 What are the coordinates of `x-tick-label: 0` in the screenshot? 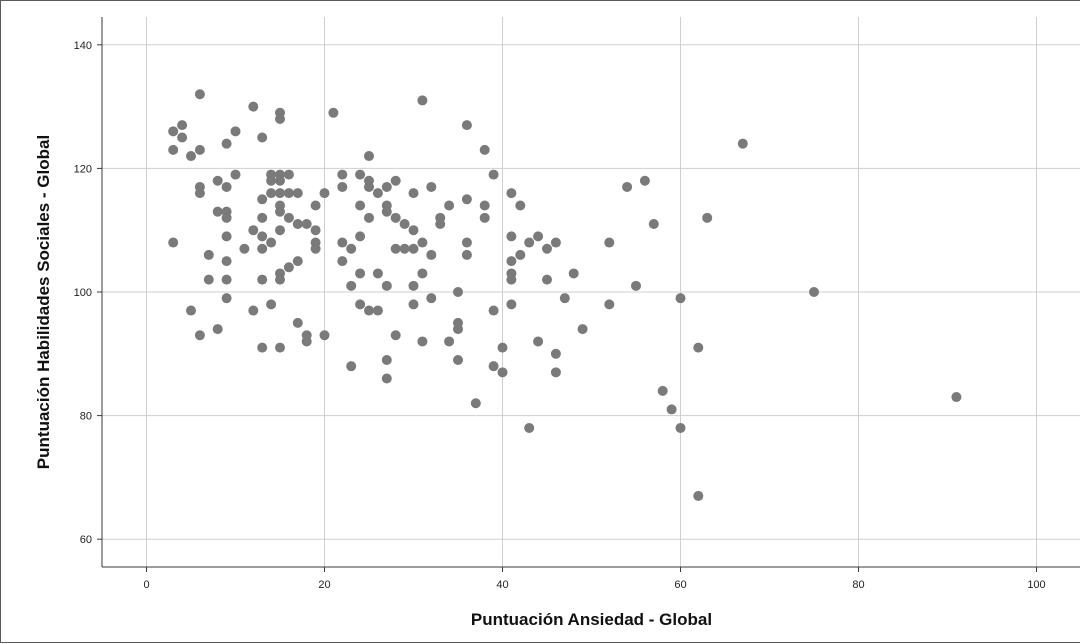 It's located at (146, 585).